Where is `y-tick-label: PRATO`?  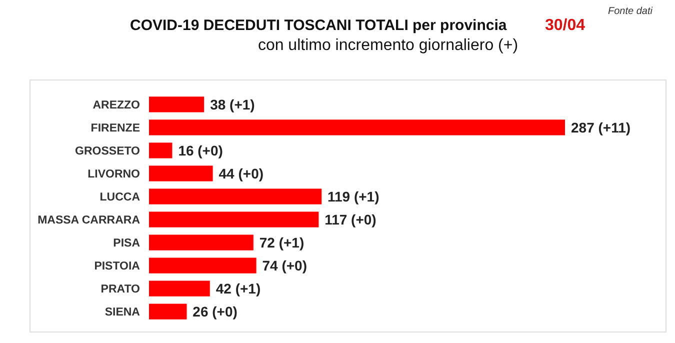
y-tick-label: PRATO is located at coordinates (120, 290).